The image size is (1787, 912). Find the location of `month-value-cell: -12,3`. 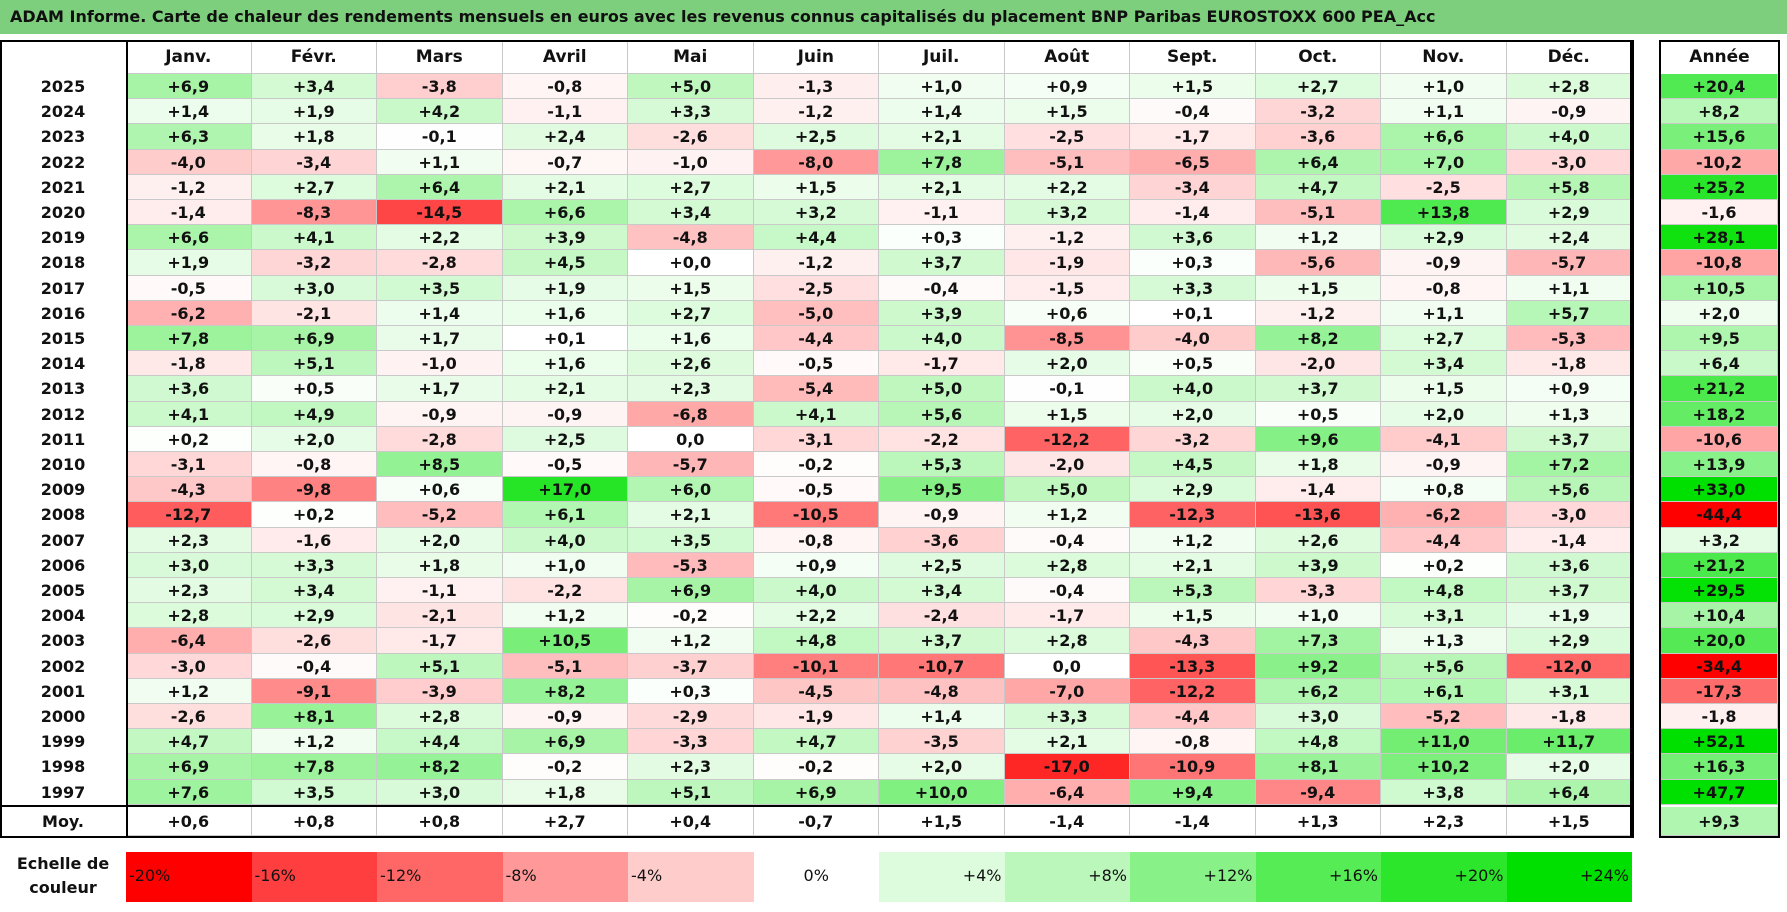

month-value-cell: -12,3 is located at coordinates (1193, 515).